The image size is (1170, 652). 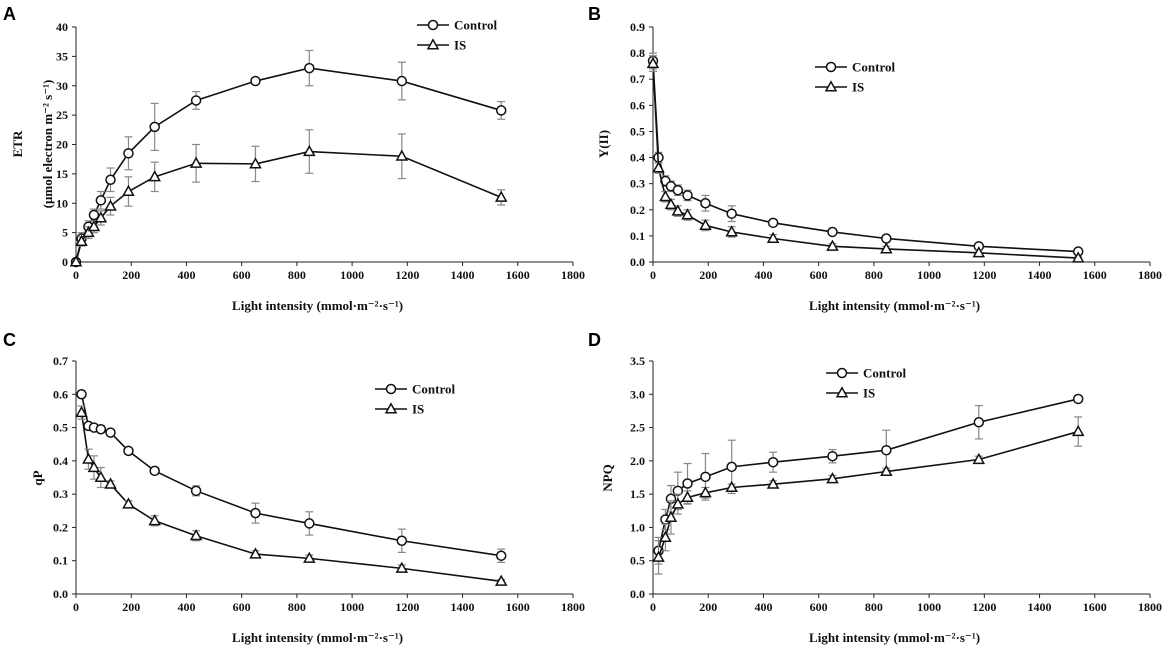 What do you see at coordinates (637, 361) in the screenshot?
I see `y-tick-label: 3.5` at bounding box center [637, 361].